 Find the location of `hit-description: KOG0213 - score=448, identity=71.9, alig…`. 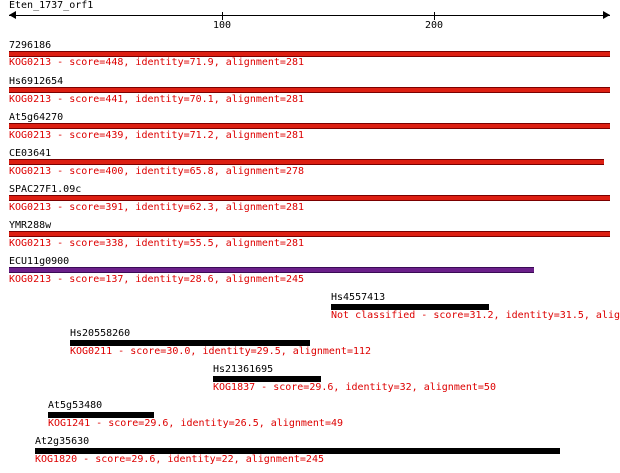

hit-description: KOG0213 - score=448, identity=71.9, alig… is located at coordinates (157, 62).